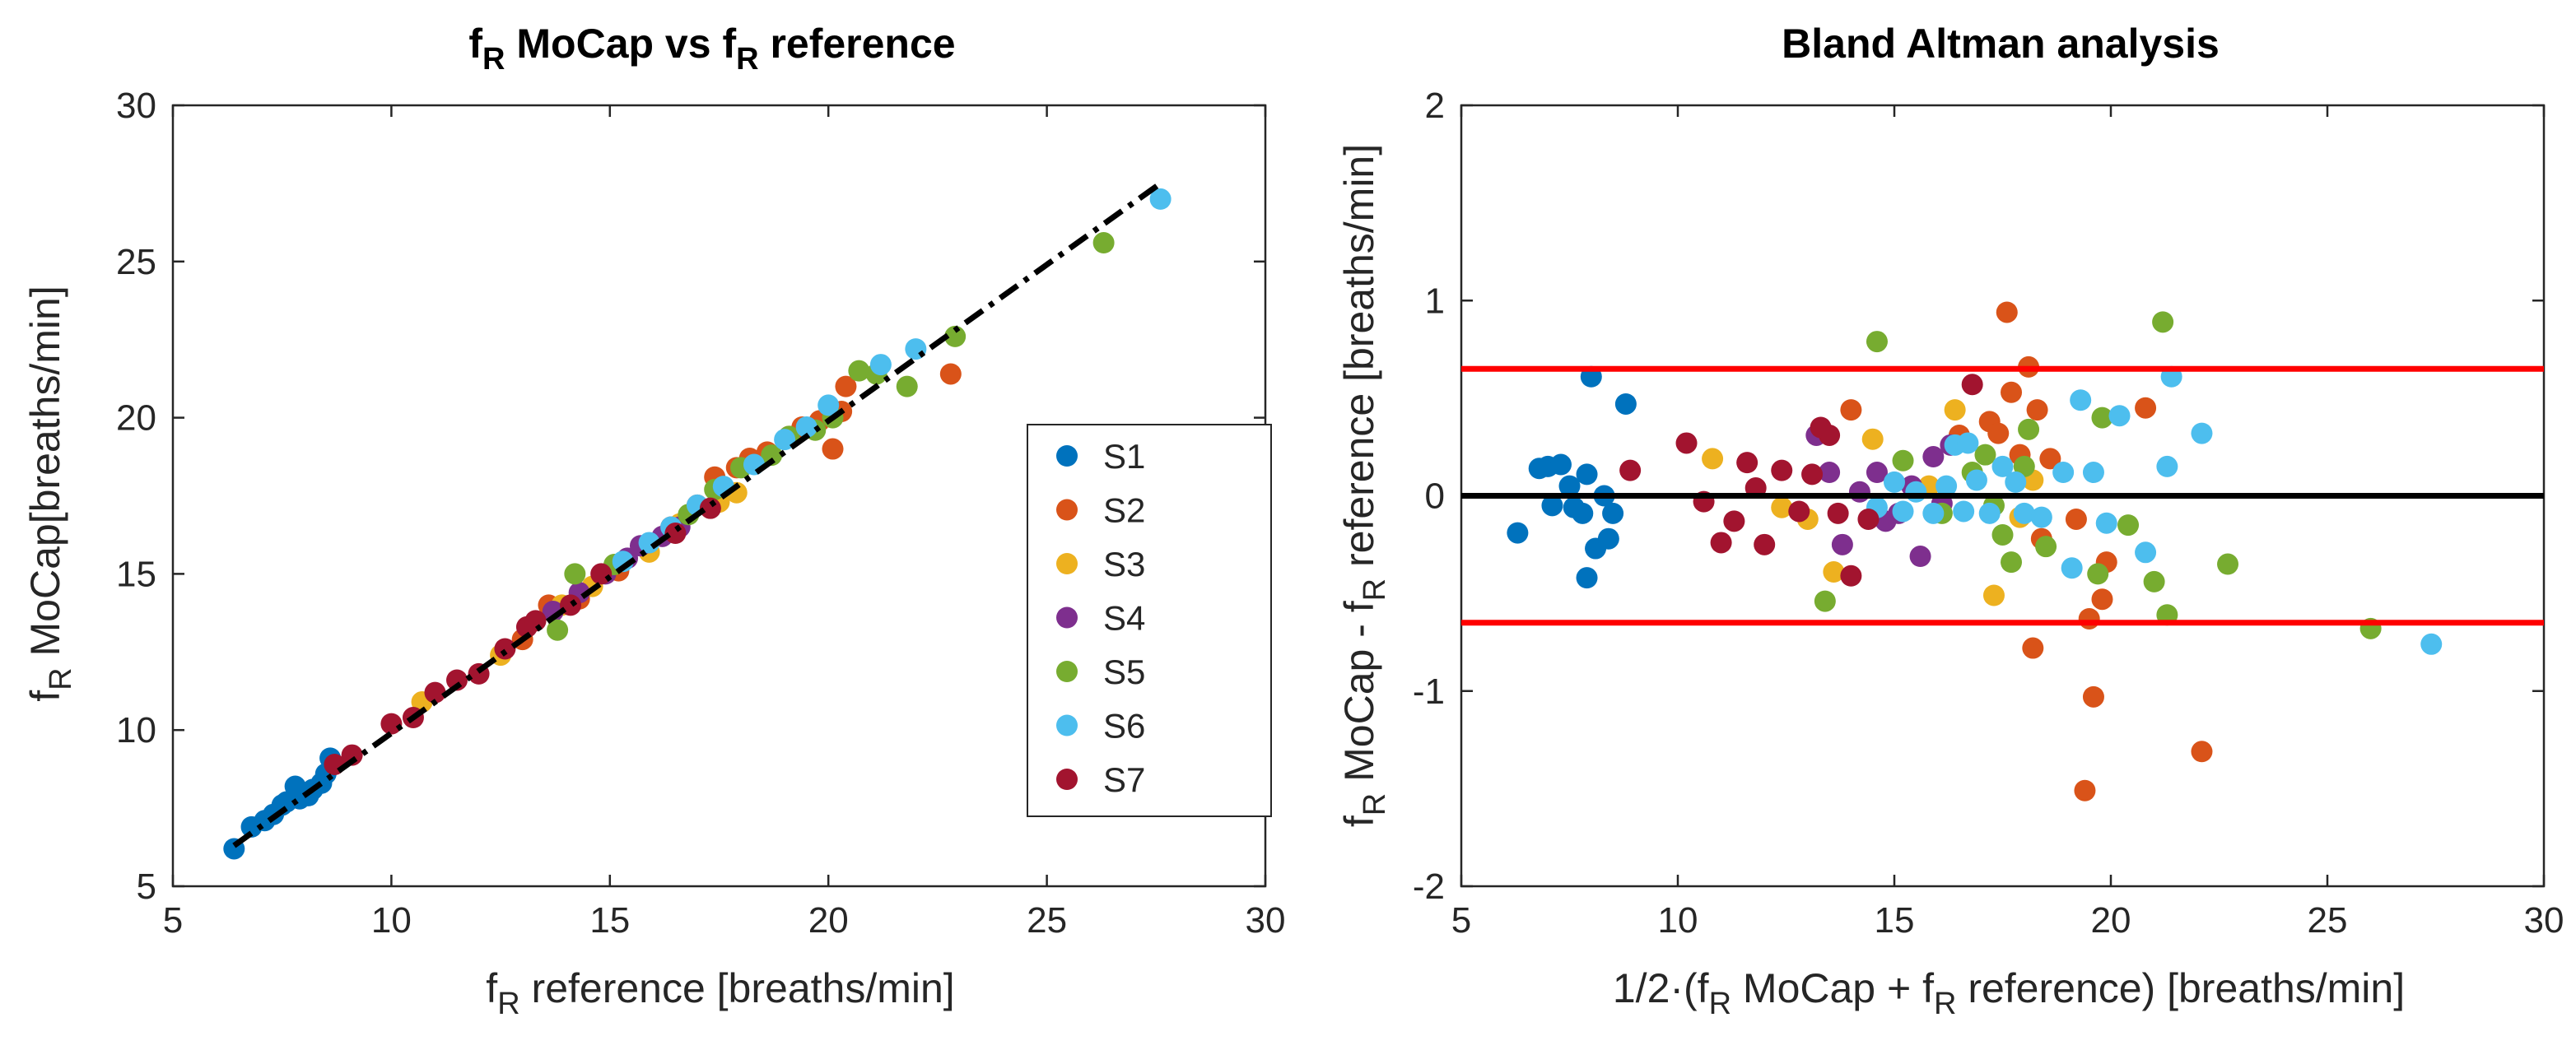 This screenshot has height=1050, width=2576. What do you see at coordinates (136, 418) in the screenshot?
I see `left-y-tick-label: 20` at bounding box center [136, 418].